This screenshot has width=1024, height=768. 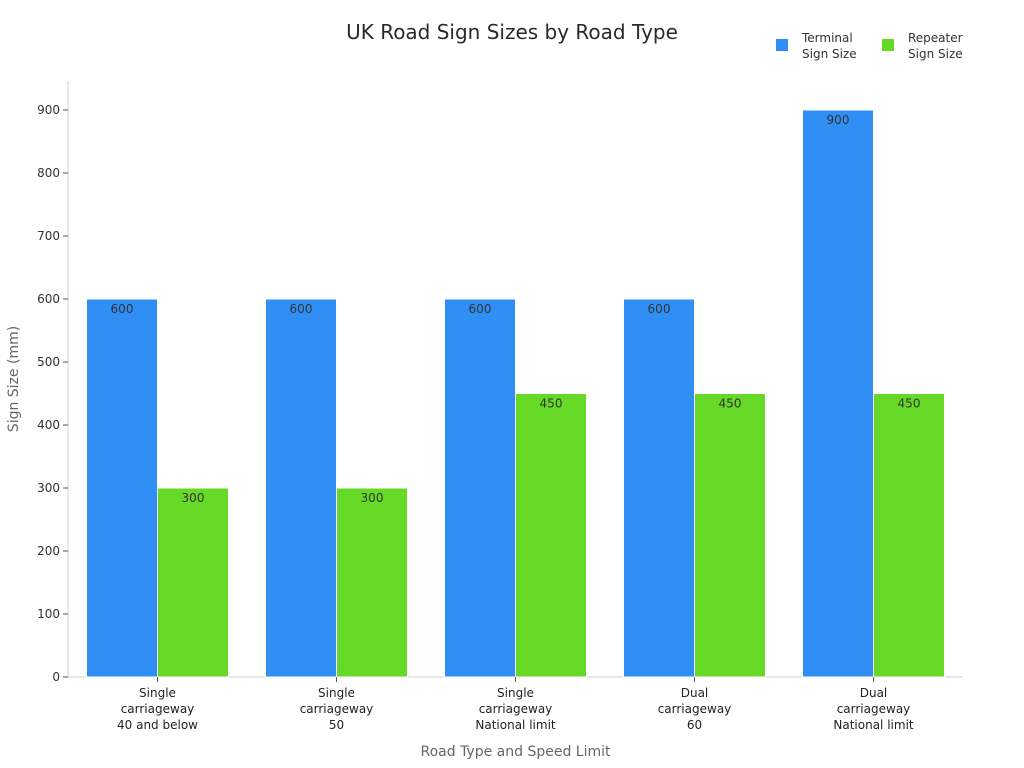 I want to click on y-tick-label: 200, so click(x=48, y=551).